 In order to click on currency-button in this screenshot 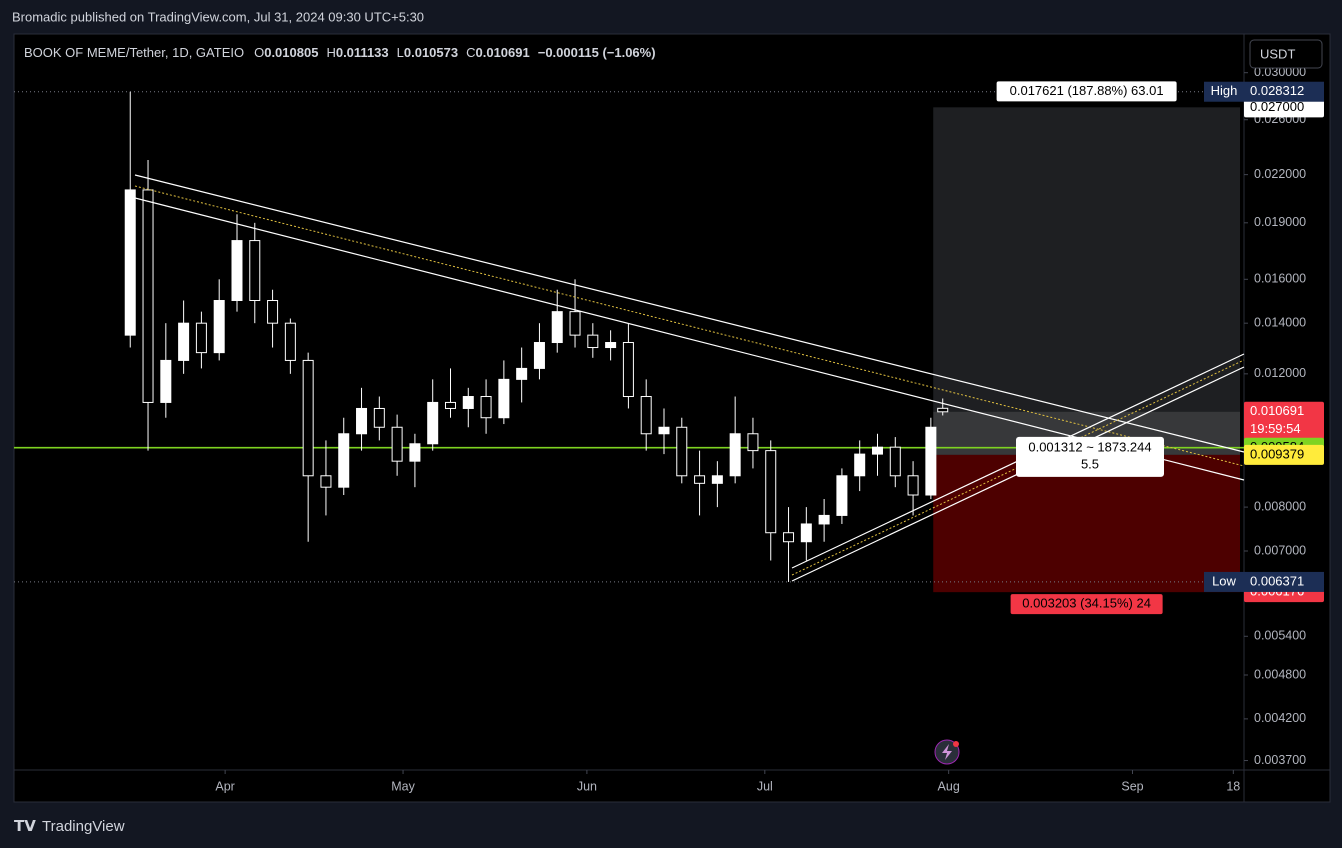, I will do `click(1286, 54)`.